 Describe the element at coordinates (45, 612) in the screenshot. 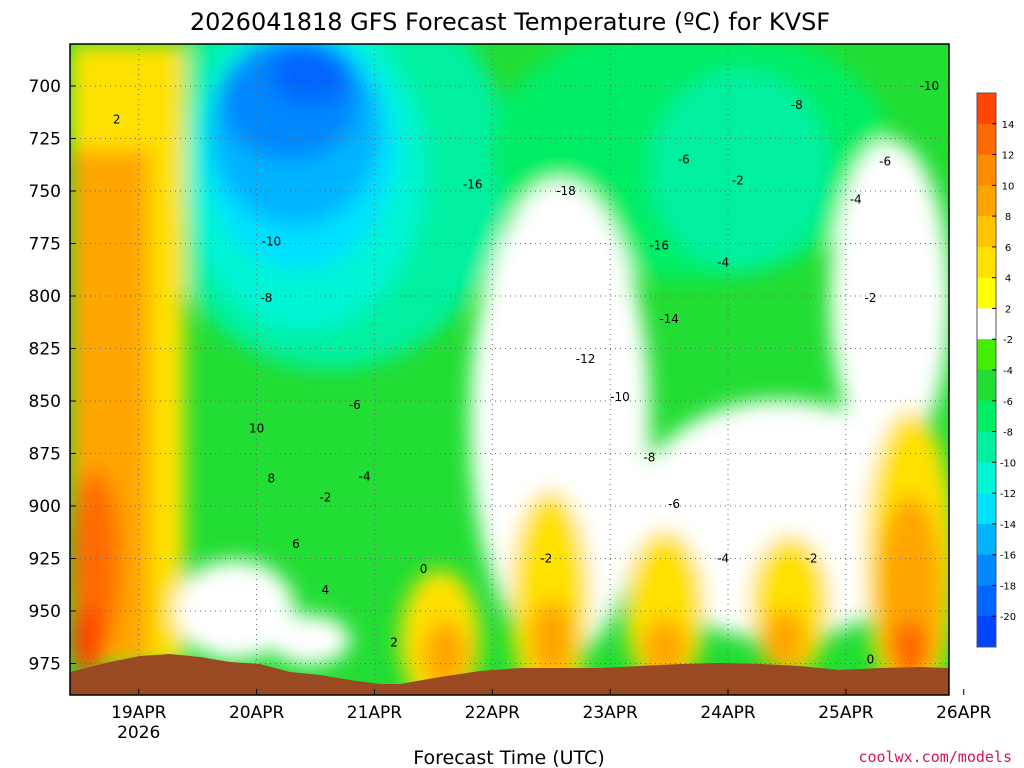

I see `y-tick-label: 950` at that location.